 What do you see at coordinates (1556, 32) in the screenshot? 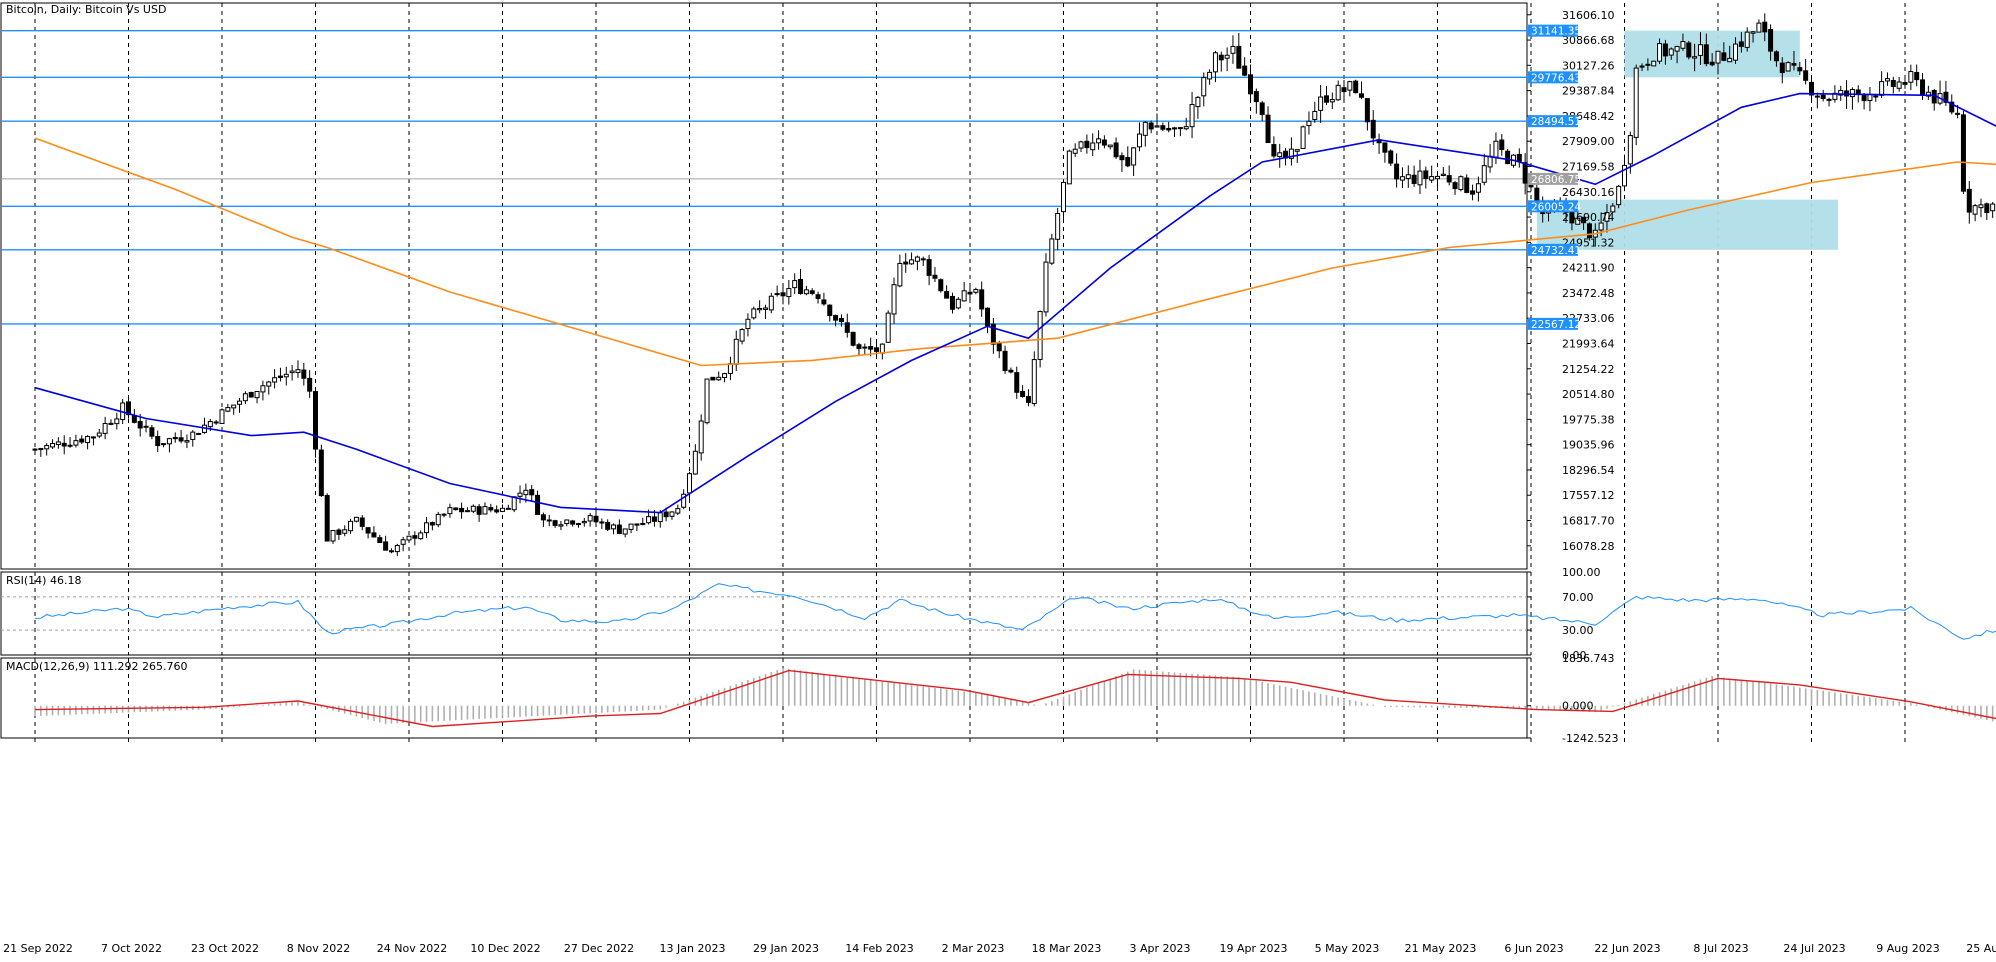
I see `price-level-tag: 31141.35` at bounding box center [1556, 32].